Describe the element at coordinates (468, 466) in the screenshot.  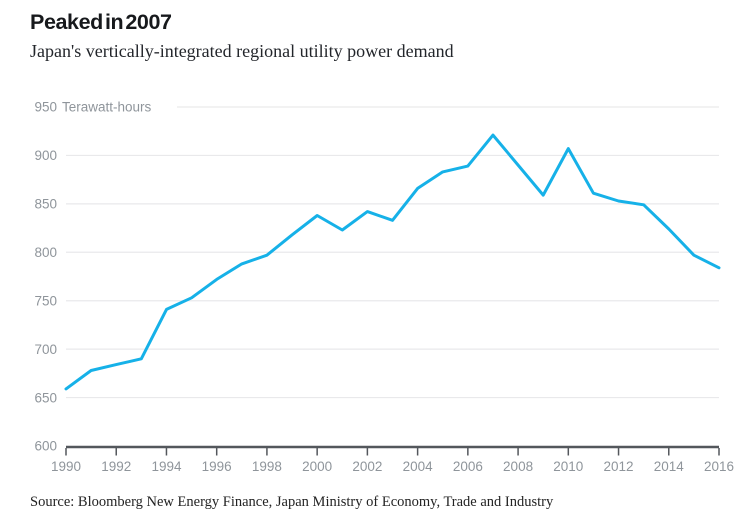
I see `x-tick-label: 2006` at that location.